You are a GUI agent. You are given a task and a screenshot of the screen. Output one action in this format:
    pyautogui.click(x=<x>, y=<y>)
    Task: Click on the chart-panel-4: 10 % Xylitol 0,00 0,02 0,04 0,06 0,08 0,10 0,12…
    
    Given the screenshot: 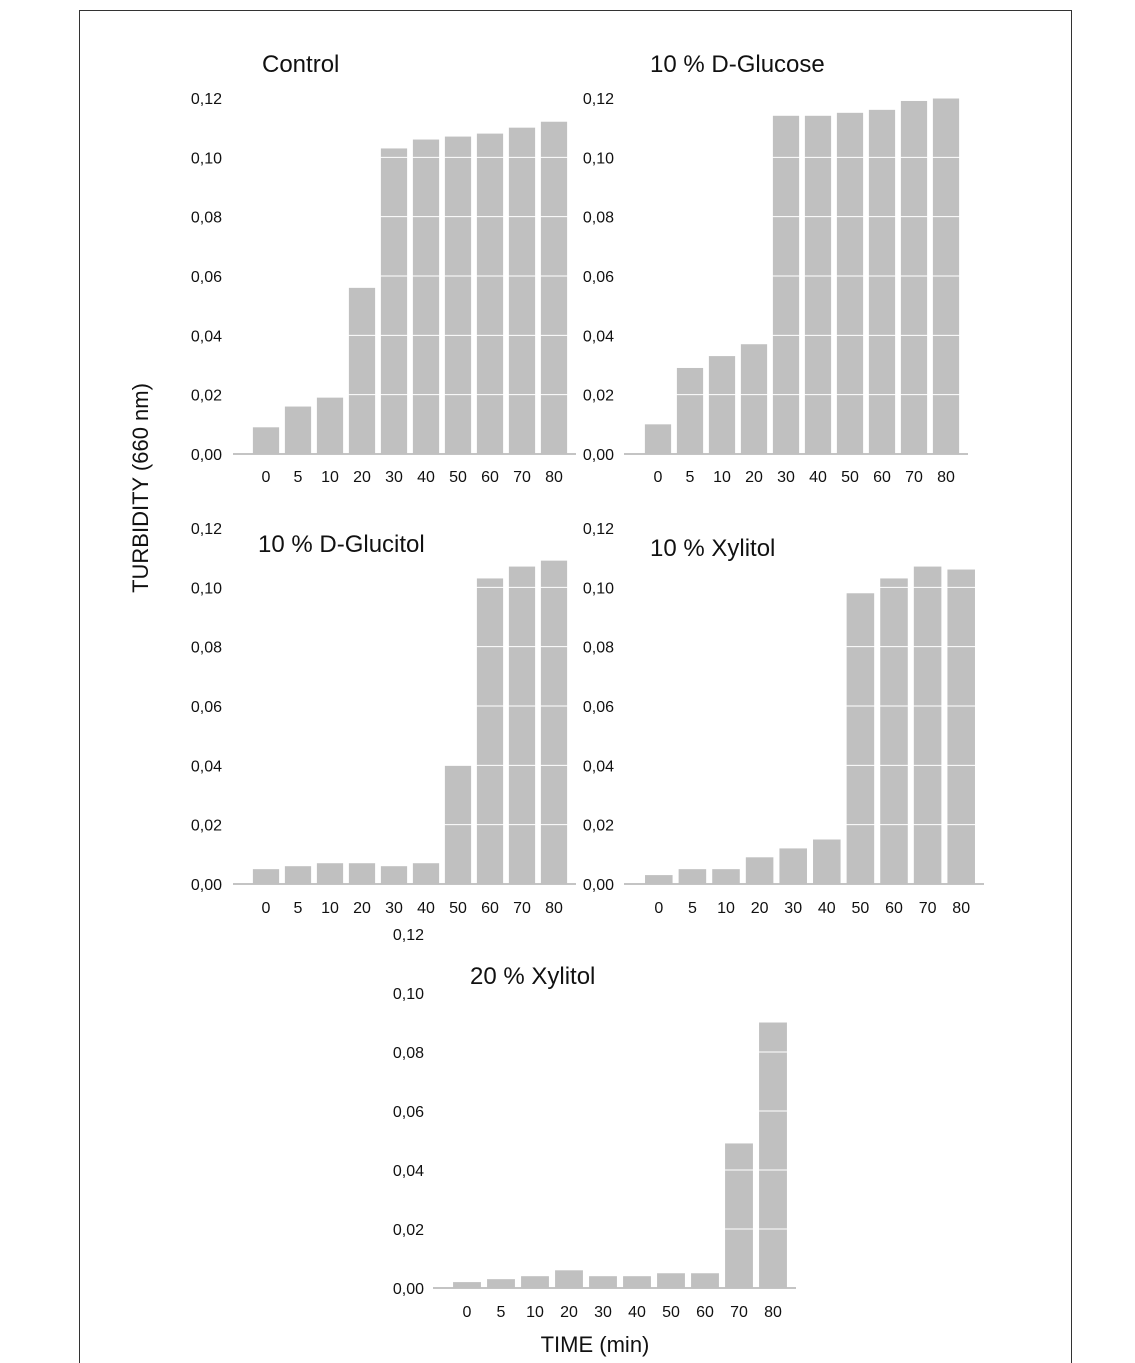 What is the action you would take?
    pyautogui.click(x=783, y=719)
    